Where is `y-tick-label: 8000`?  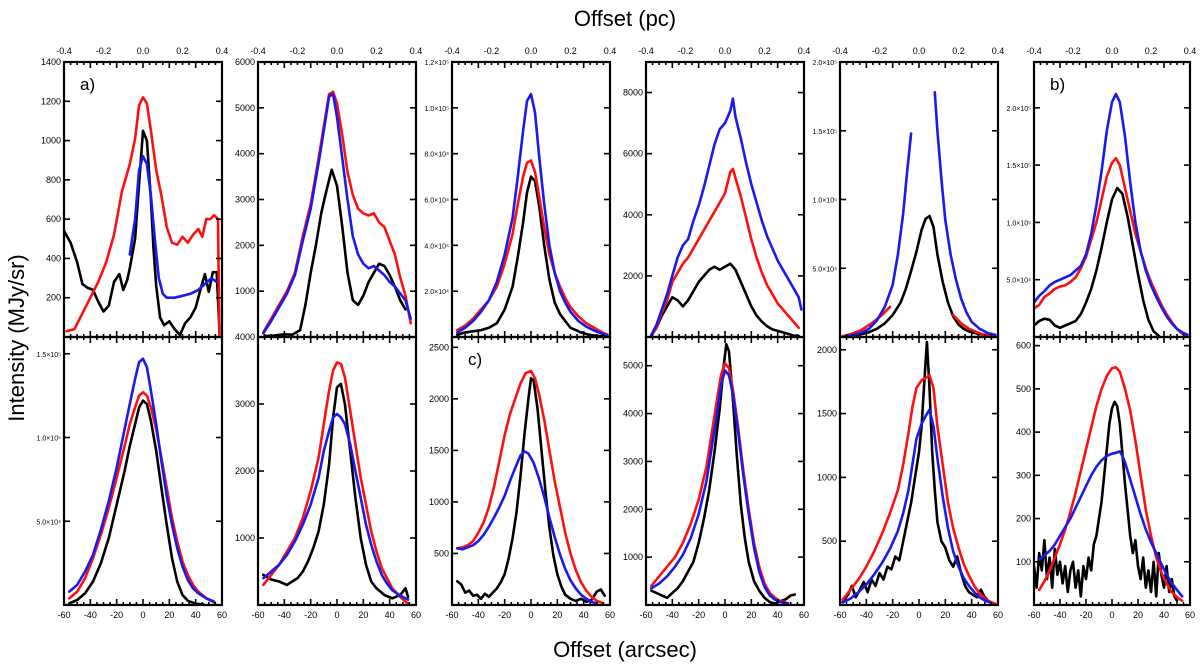 y-tick-label: 8000 is located at coordinates (633, 93).